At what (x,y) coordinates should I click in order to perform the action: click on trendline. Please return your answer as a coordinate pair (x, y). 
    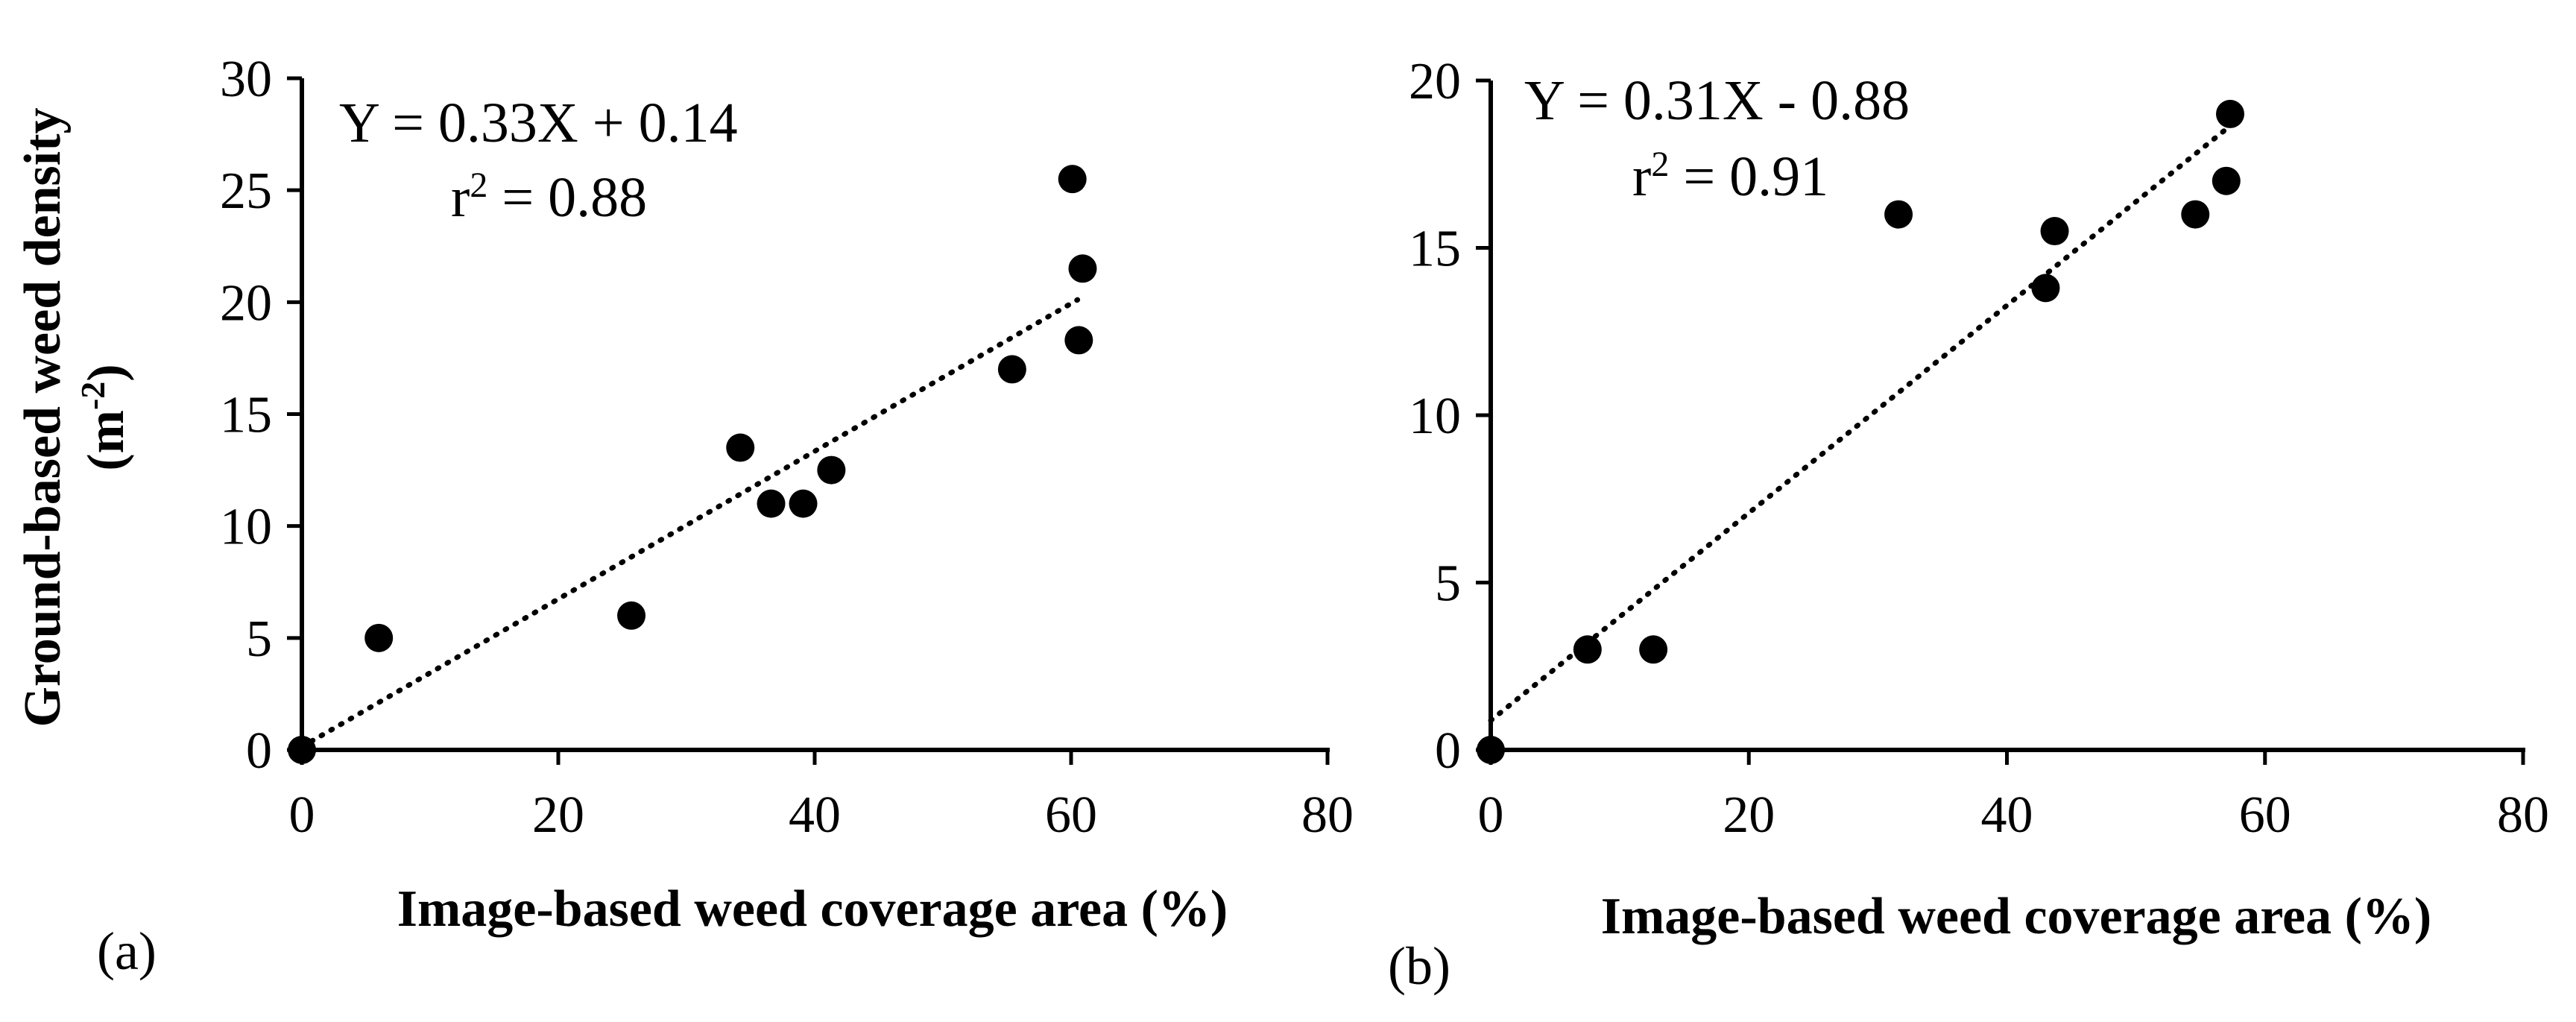
    Looking at the image, I should click on (690, 523).